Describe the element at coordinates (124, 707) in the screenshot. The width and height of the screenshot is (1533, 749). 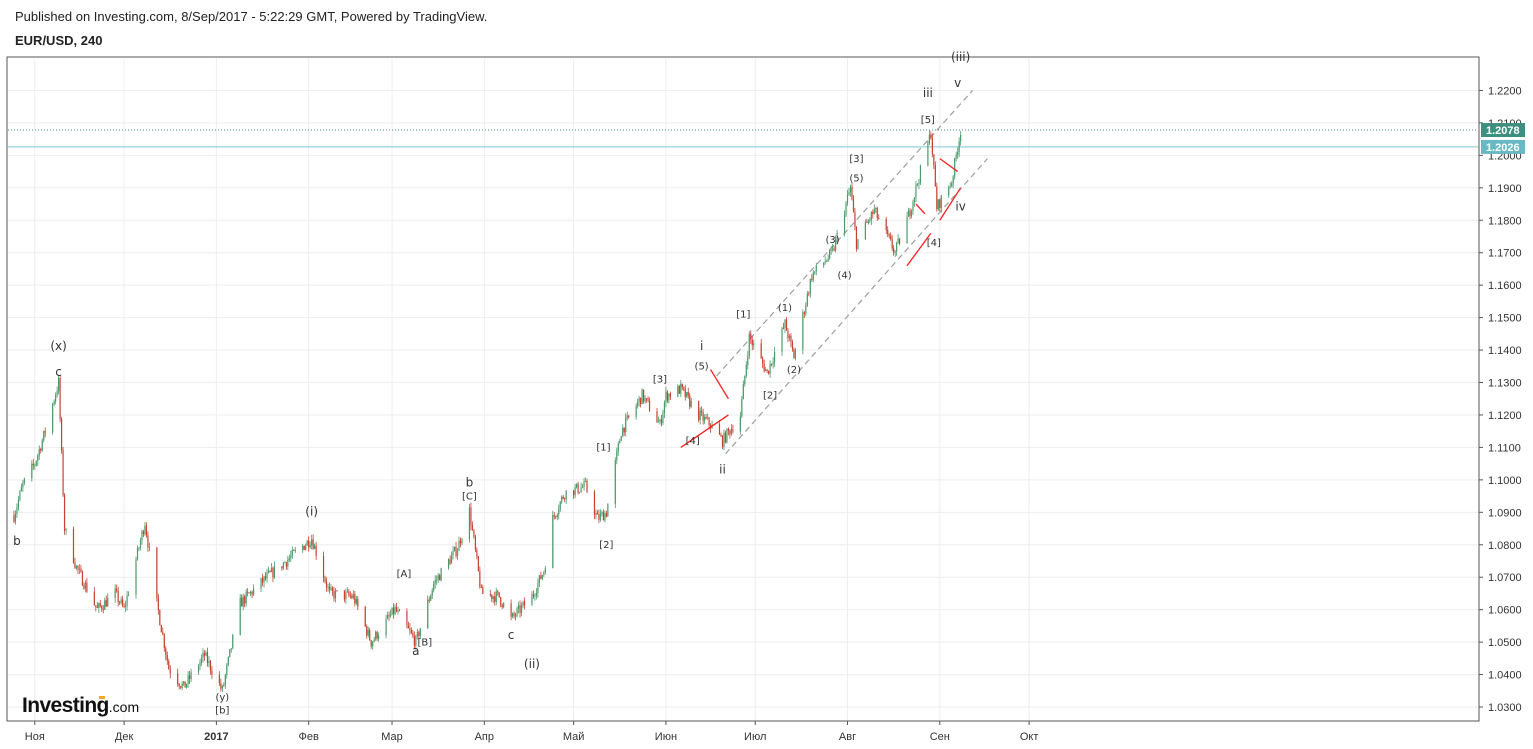
I see `logo-suffix: .com` at that location.